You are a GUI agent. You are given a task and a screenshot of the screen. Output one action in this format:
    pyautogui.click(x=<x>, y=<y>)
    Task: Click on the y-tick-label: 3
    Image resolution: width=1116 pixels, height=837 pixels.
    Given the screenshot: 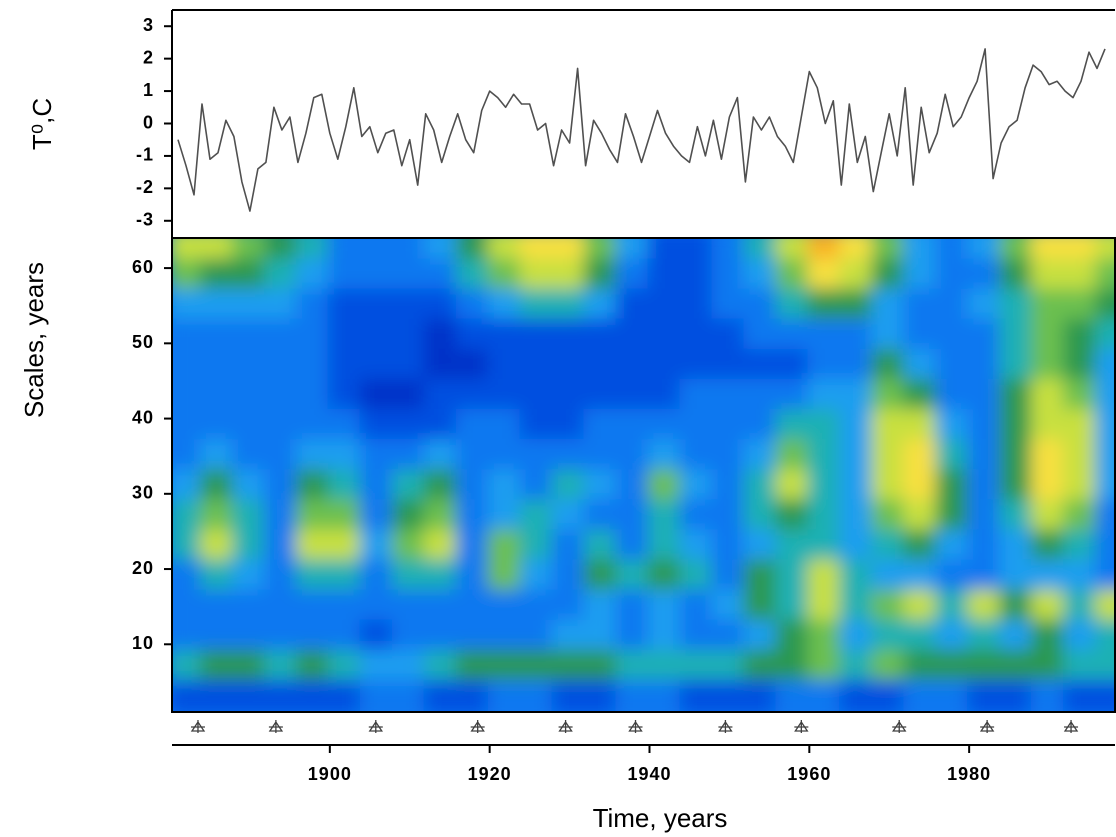 What is the action you would take?
    pyautogui.click(x=148, y=25)
    